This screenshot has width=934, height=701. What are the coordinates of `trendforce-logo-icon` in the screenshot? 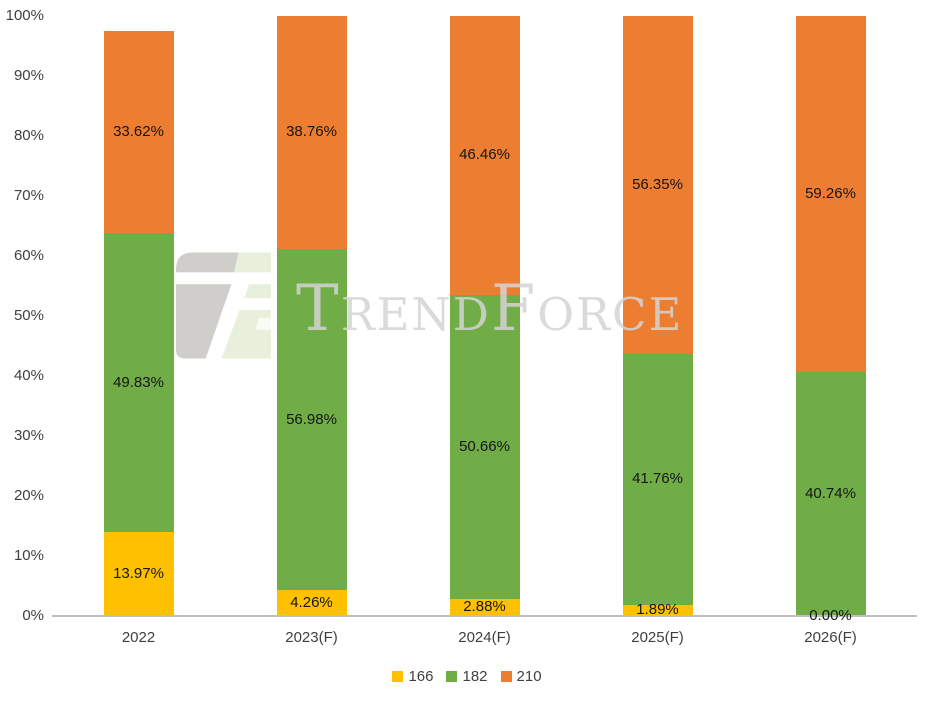 It's located at (223, 305).